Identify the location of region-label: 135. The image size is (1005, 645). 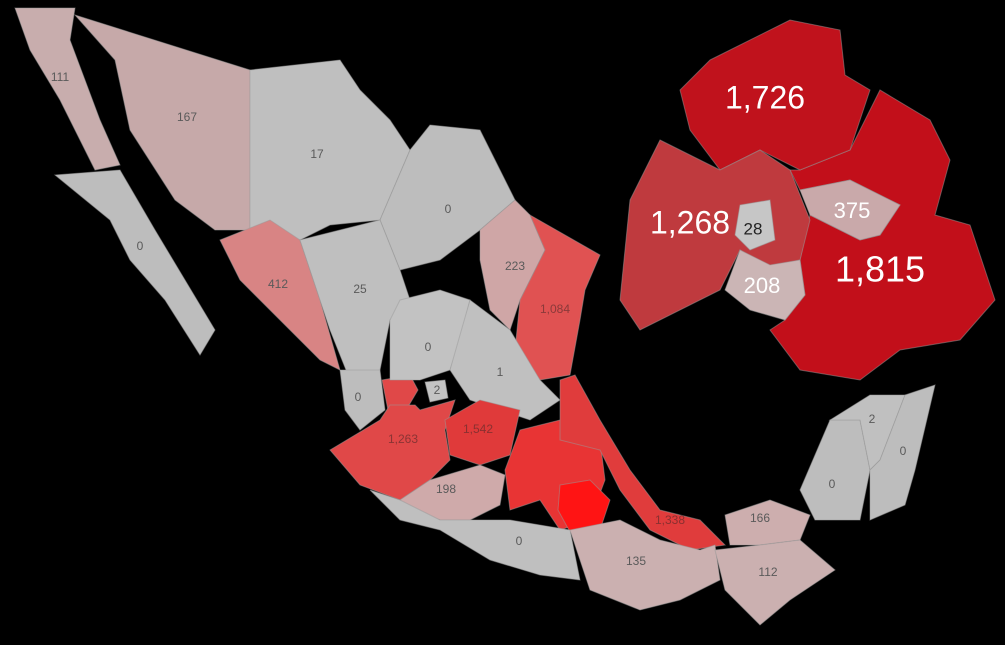
(636, 561).